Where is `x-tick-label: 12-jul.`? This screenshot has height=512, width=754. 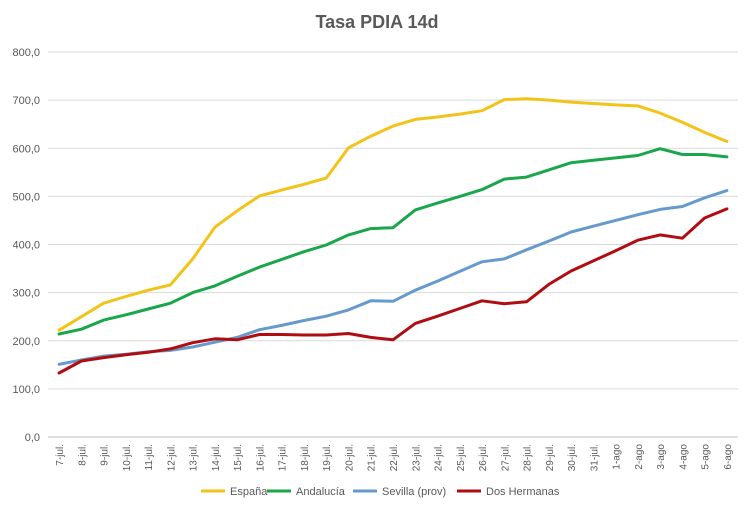 x-tick-label: 12-jul. is located at coordinates (171, 457).